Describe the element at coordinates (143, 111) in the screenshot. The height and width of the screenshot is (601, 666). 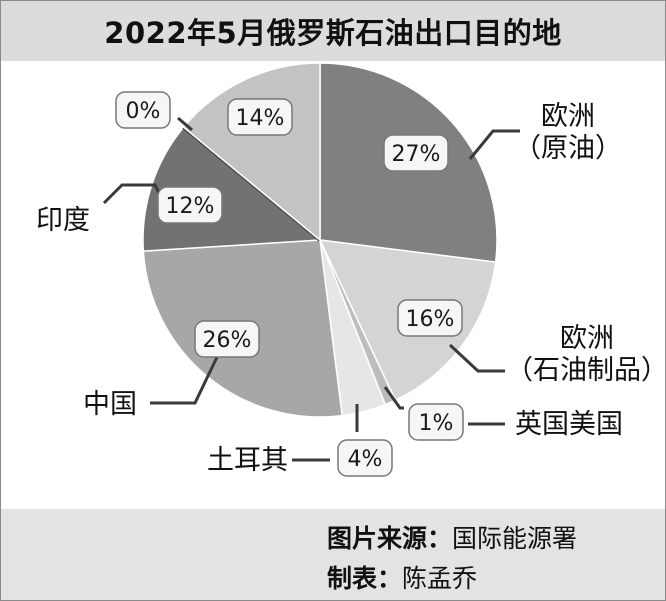
I see `value-label-6: 0%` at that location.